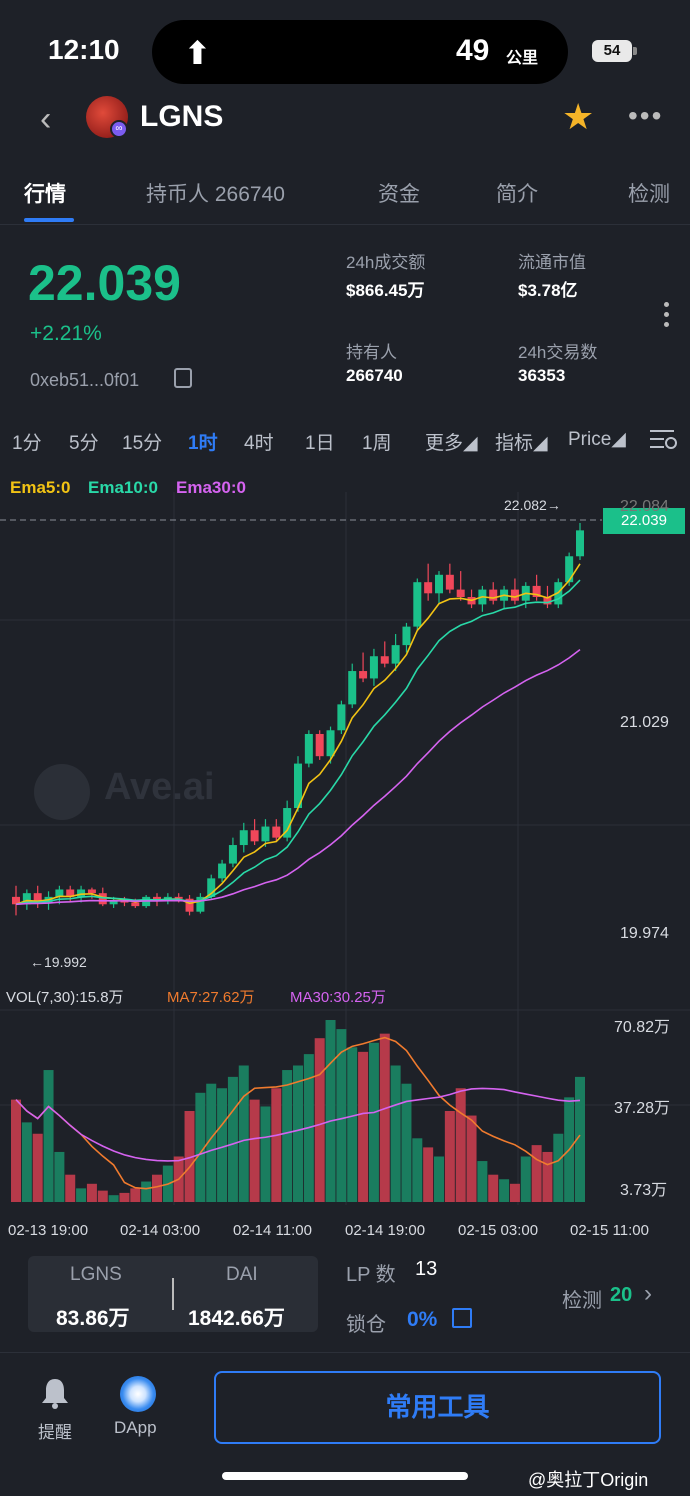 This screenshot has width=690, height=1496. What do you see at coordinates (236, 1318) in the screenshot?
I see `pool-amount-b: 1842.66万` at bounding box center [236, 1318].